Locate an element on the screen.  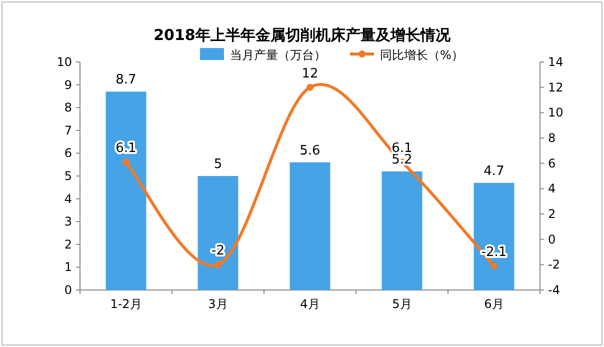
y-tick-label: 6 is located at coordinates (68, 153).